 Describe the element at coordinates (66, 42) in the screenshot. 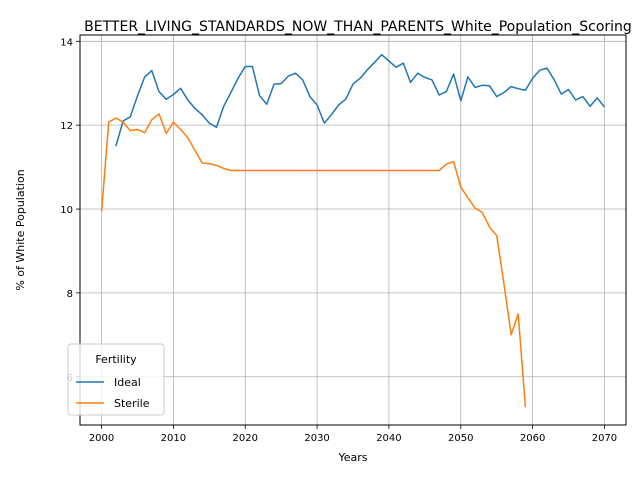

I see `y-tick-label: 14` at that location.